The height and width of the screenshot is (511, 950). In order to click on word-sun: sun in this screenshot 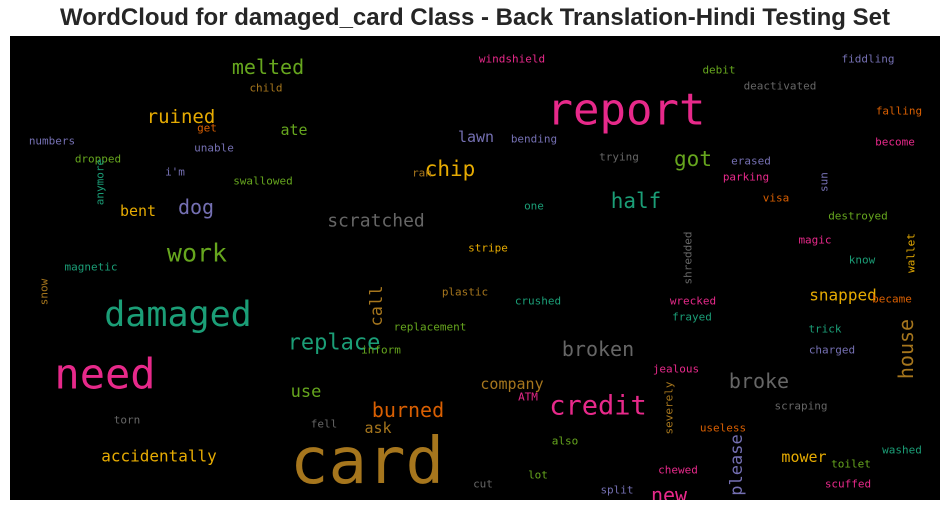, I will do `click(824, 182)`.